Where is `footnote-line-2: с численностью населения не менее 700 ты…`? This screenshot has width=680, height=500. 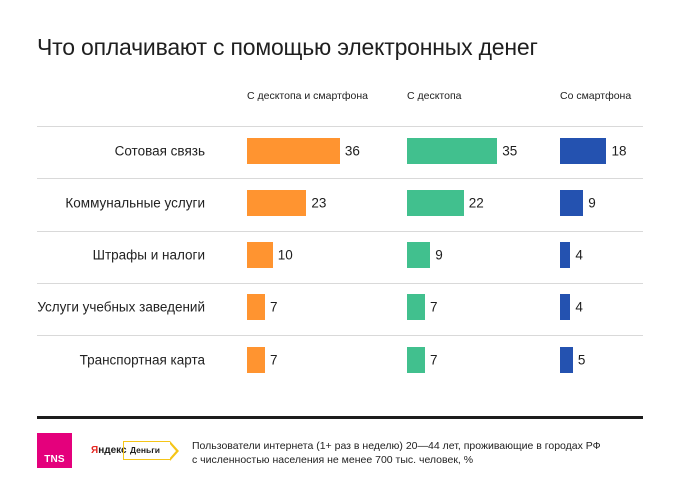
footnote-line-2: с численностью населения не менее 700 ты… is located at coordinates (333, 460).